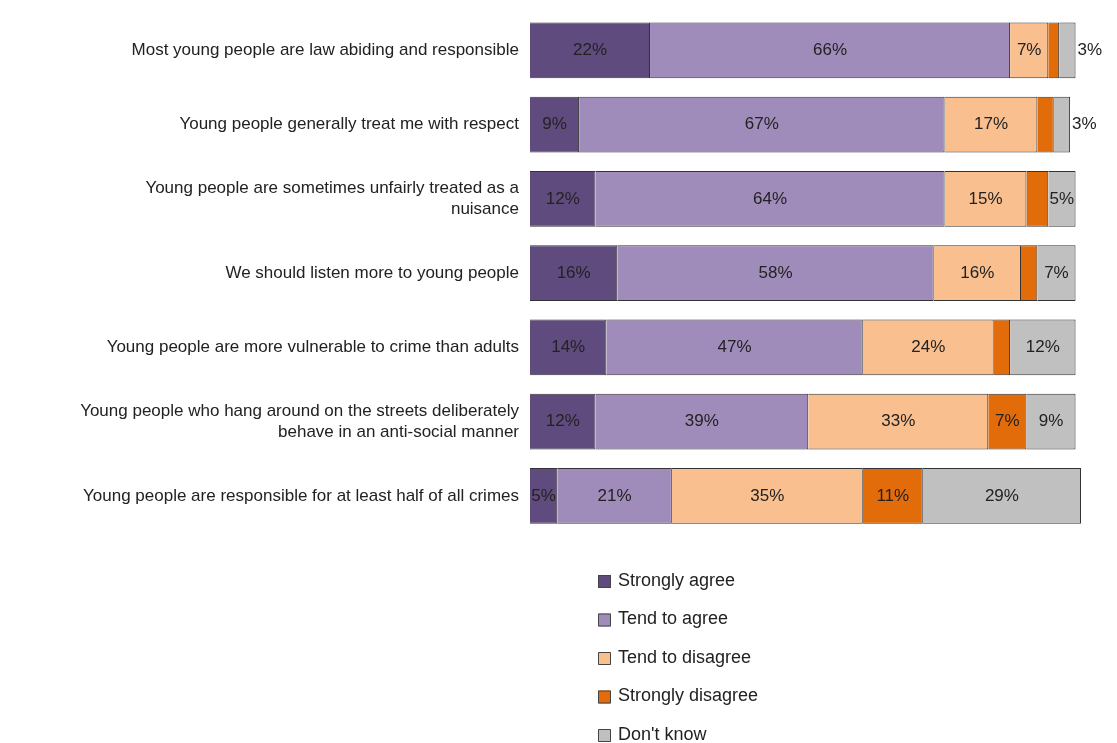 Image resolution: width=1117 pixels, height=743 pixels. Describe the element at coordinates (770, 198) in the screenshot. I see `data-label: 64%` at that location.